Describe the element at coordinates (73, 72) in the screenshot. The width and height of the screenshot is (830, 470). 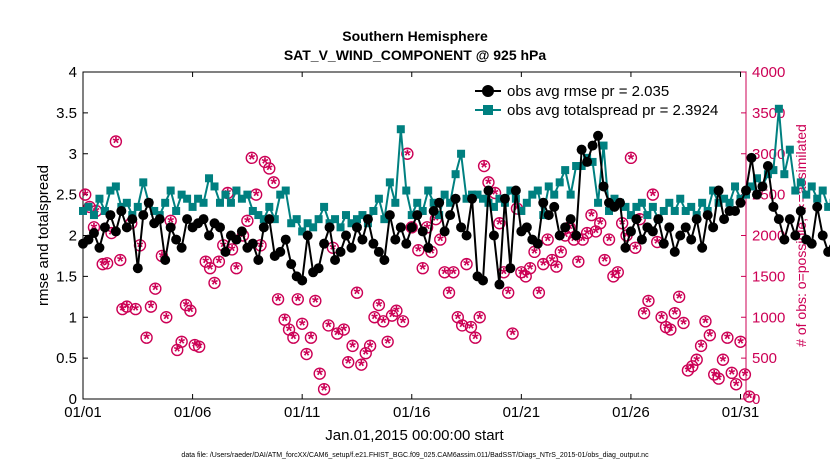
I see `y-tick-label-left: 4` at that location.